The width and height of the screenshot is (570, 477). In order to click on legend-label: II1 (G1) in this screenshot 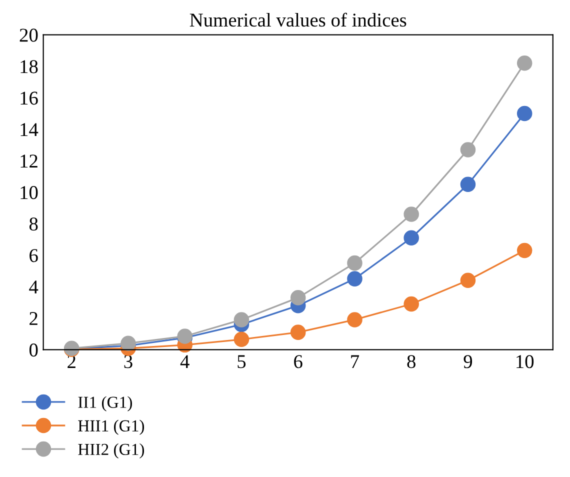, I will do `click(105, 404)`.